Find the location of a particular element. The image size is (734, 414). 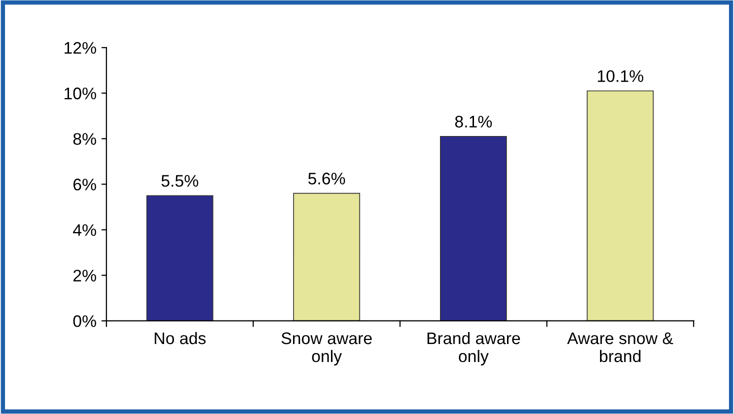

y-tick-label: 2% is located at coordinates (84, 276).